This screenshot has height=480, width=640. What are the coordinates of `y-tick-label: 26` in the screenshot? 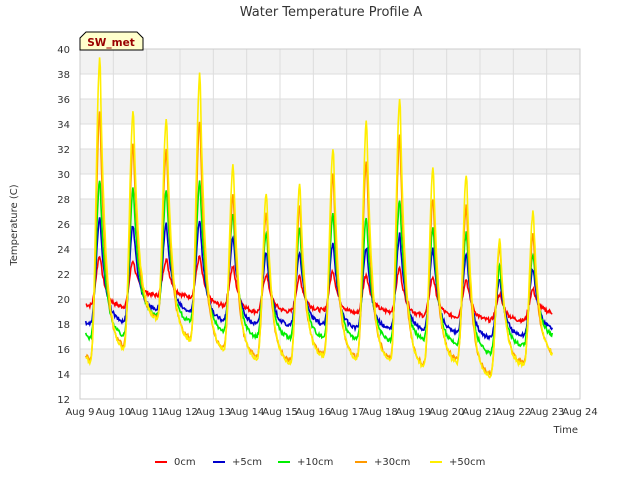 It's located at (63, 225).